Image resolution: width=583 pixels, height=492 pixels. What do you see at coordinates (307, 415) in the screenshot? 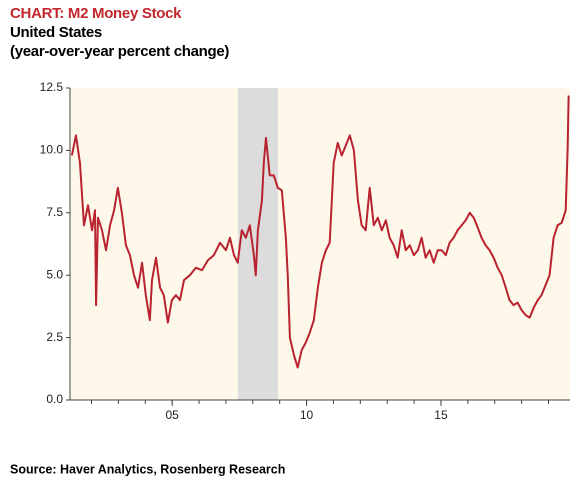
I see `x-tick-label: 10` at bounding box center [307, 415].